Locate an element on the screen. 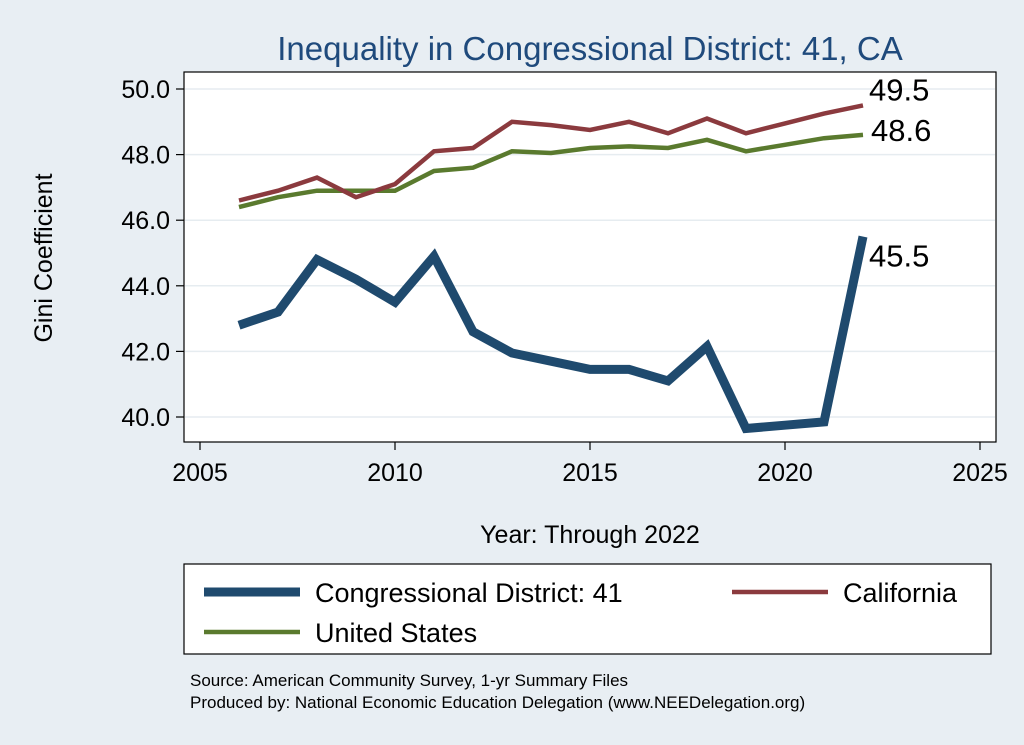 The image size is (1024, 745). y-tick-label: 40.0 is located at coordinates (145, 418).